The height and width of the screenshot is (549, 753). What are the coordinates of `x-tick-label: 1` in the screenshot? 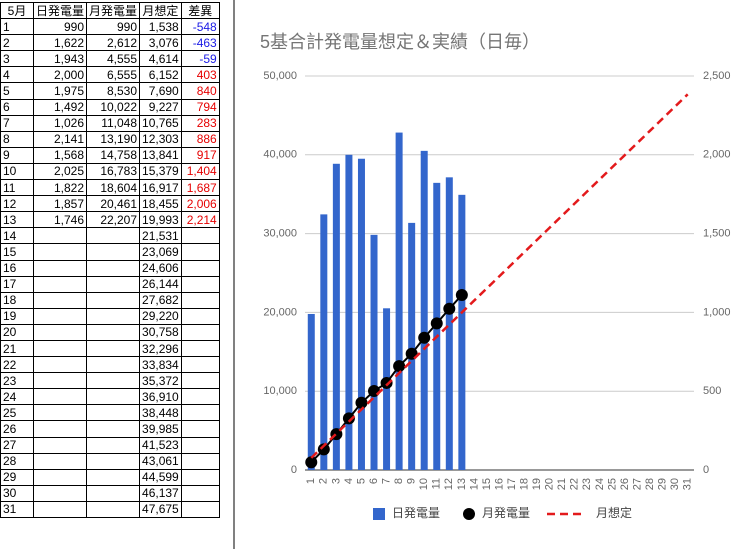 It's located at (311, 481).